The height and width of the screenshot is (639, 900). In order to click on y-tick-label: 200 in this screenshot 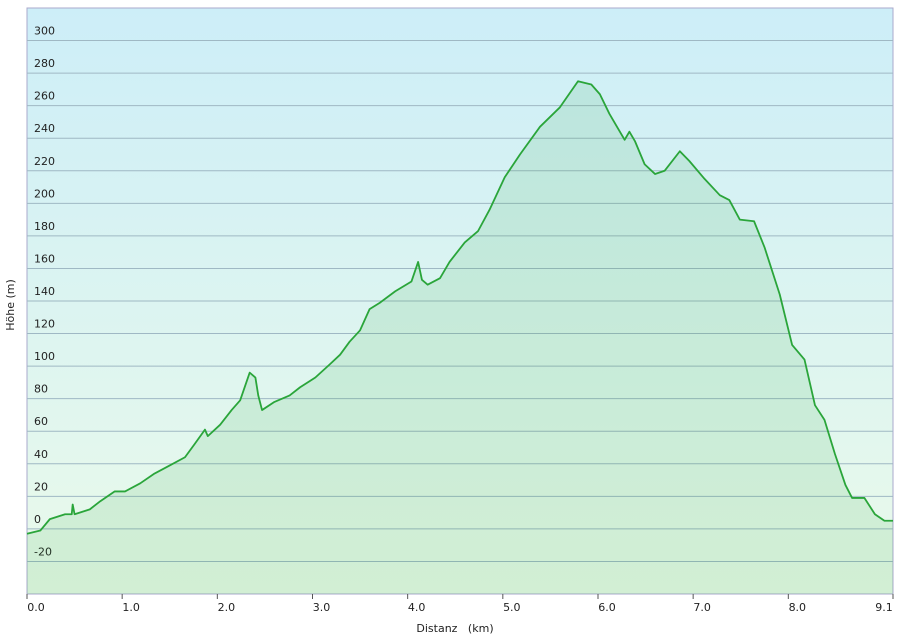, I will do `click(44, 193)`.